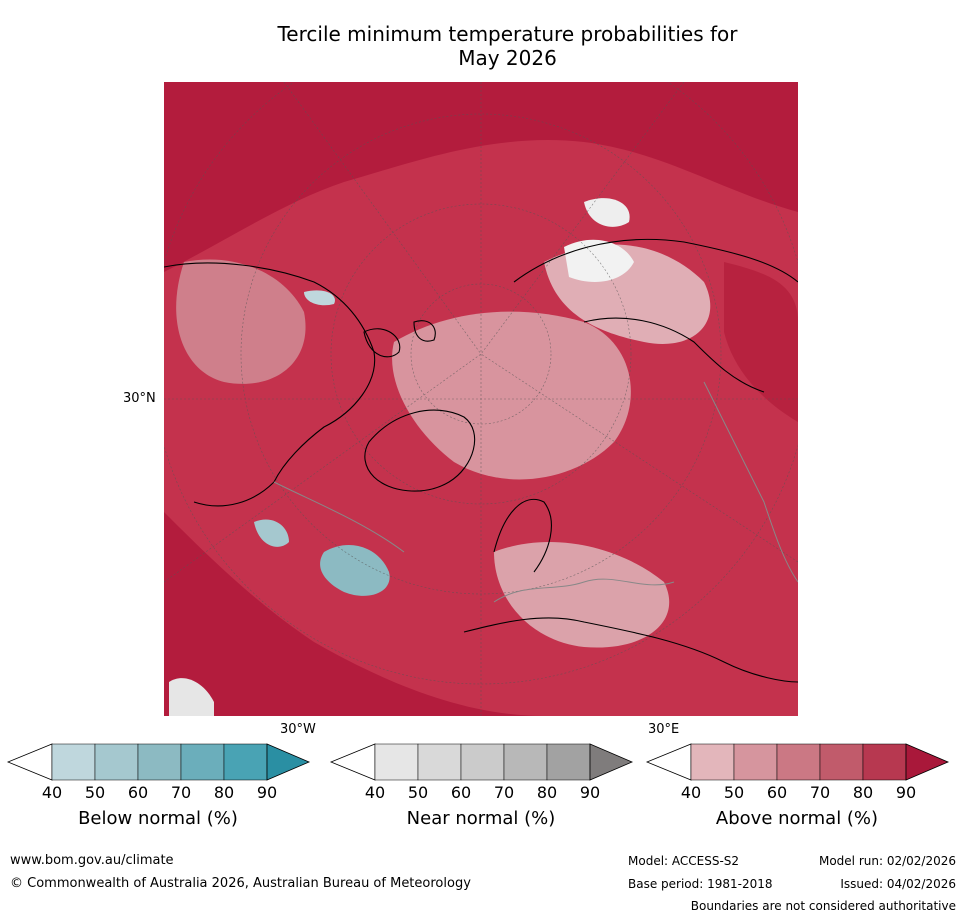 Image resolution: width=965 pixels, height=919 pixels. I want to click on lon-label-30e: 30°E, so click(664, 729).